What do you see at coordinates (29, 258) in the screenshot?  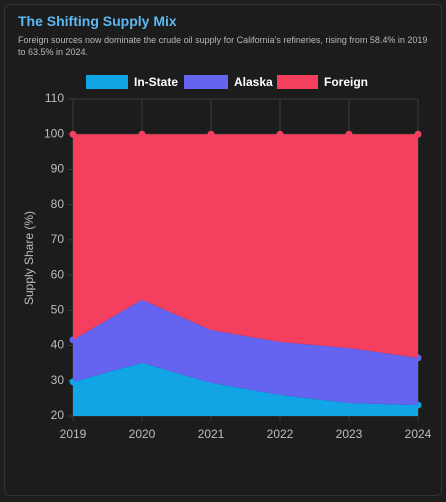 I see `y-axis-label: Supply Share (%)` at bounding box center [29, 258].